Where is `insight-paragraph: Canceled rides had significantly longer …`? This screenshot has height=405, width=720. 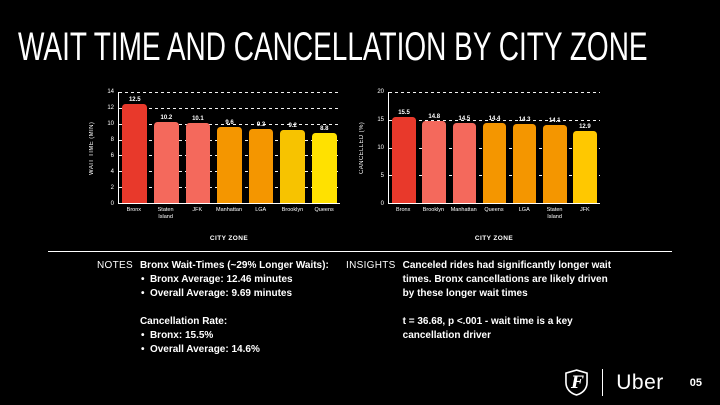 insight-paragraph: Canceled rides had significantly longer … is located at coordinates (507, 279).